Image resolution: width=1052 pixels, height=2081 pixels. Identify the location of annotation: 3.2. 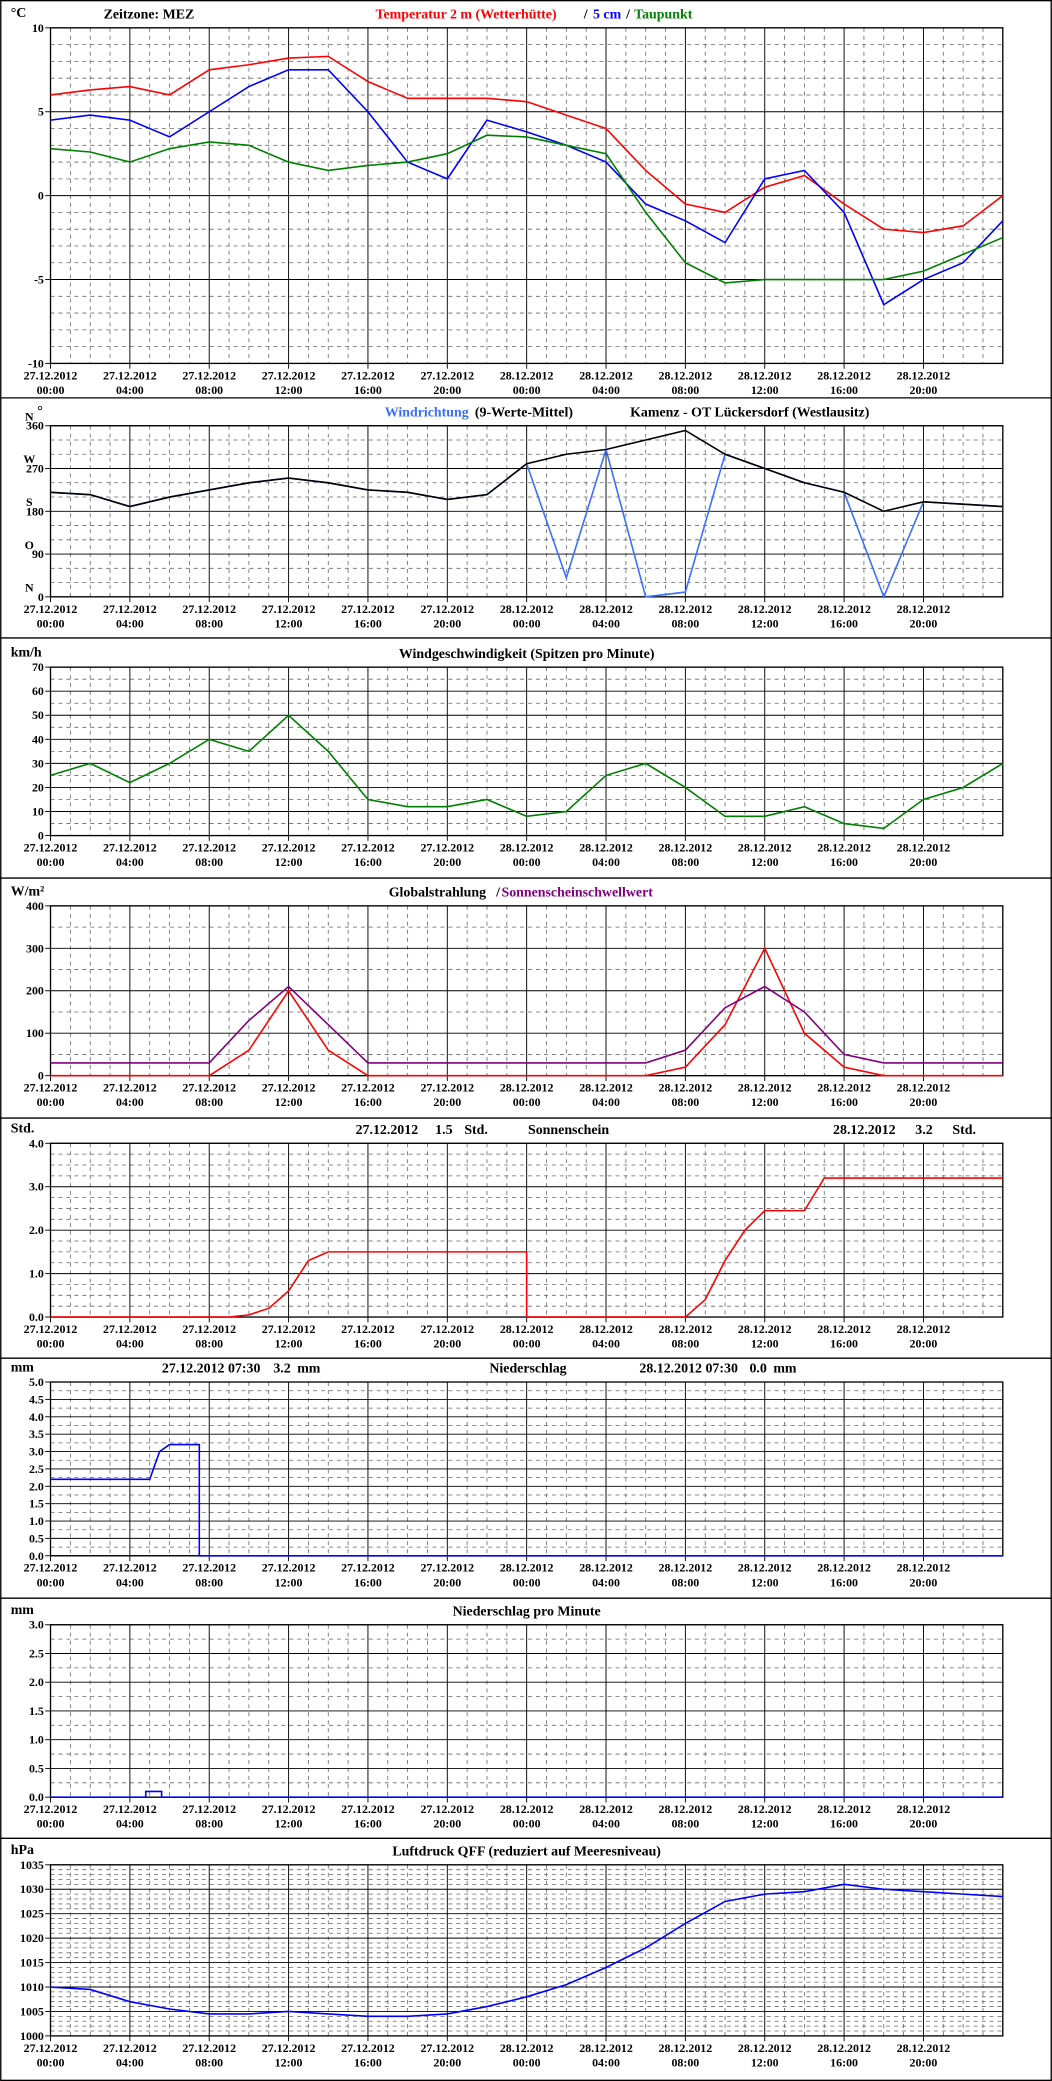
(281, 1369).